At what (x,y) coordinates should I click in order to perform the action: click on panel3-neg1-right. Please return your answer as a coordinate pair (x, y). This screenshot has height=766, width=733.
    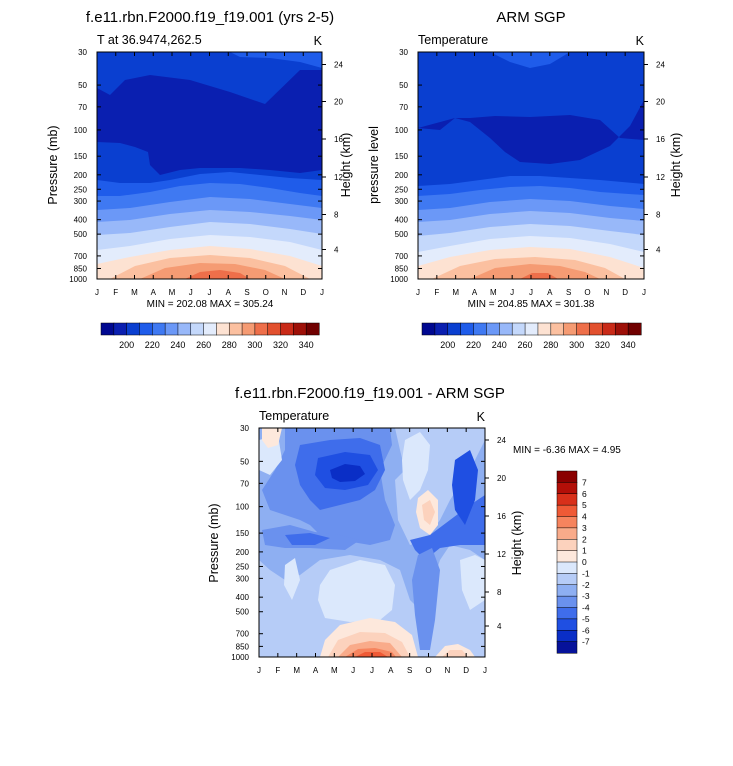
    Looking at the image, I should click on (416, 466).